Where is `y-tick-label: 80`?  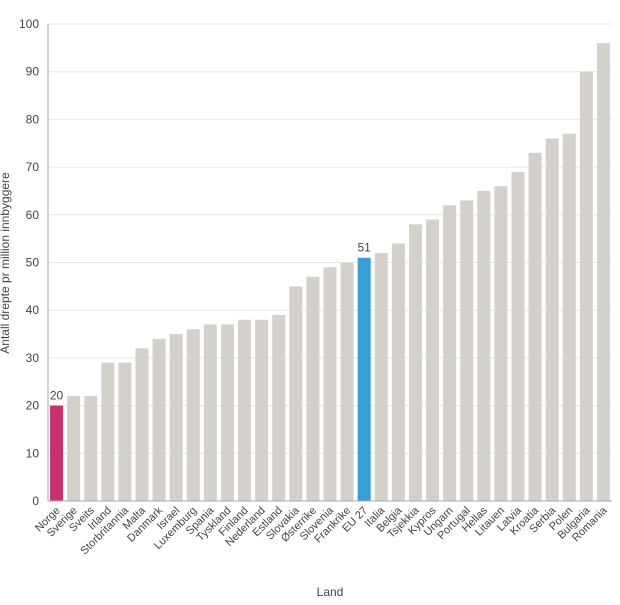
y-tick-label: 80 is located at coordinates (33, 119).